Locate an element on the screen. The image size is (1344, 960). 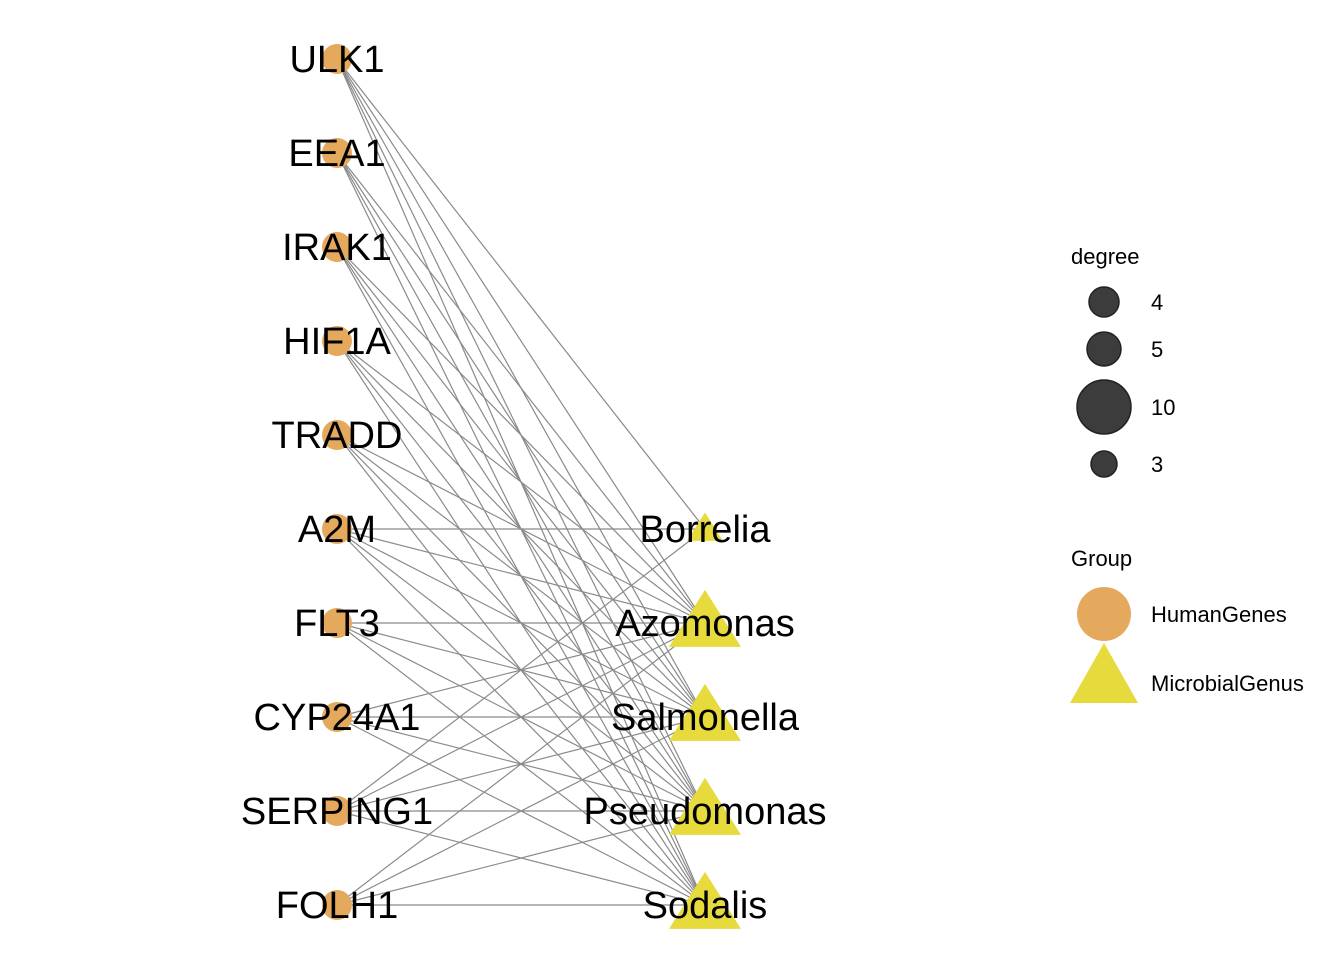
gene-label-hif1a: HIF1A is located at coordinates (337, 342).